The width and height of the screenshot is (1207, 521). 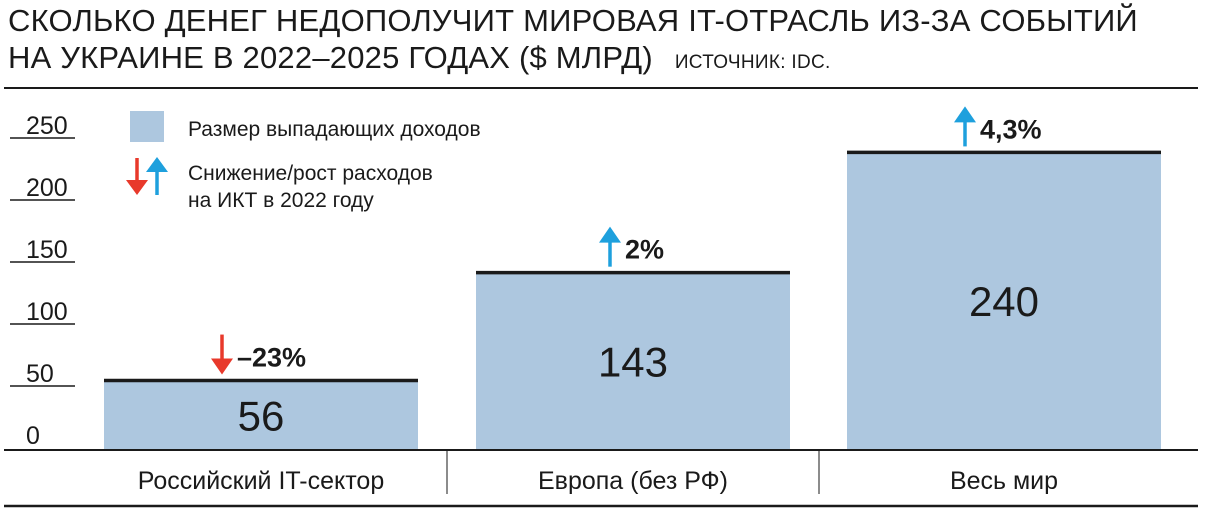 I want to click on change-indicator: 4,3%, so click(x=998, y=126).